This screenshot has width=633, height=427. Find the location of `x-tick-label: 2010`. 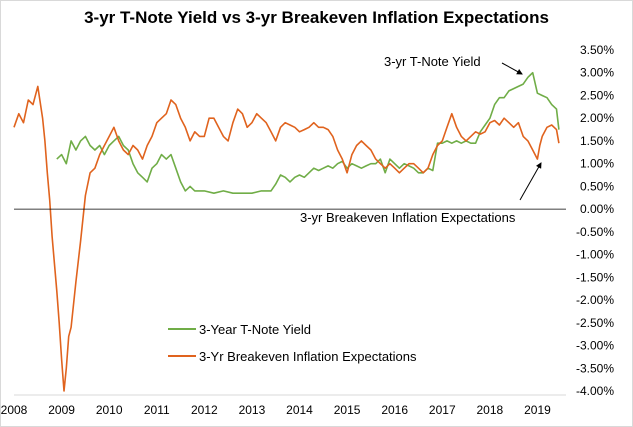

x-tick-label: 2010 is located at coordinates (109, 410).